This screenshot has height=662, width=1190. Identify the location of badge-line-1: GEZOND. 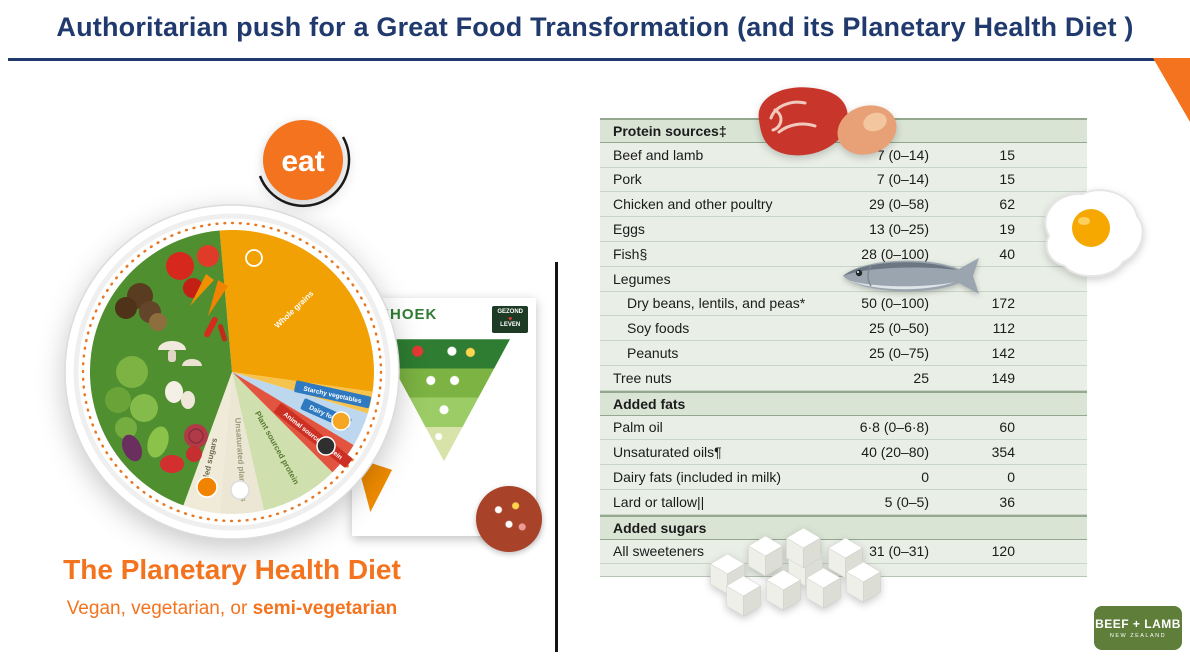
(510, 312).